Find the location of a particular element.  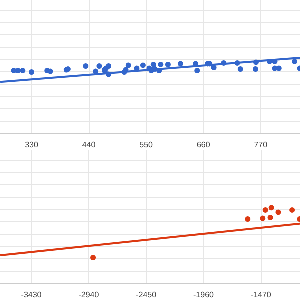

x-tick-label: 550 is located at coordinates (147, 145).